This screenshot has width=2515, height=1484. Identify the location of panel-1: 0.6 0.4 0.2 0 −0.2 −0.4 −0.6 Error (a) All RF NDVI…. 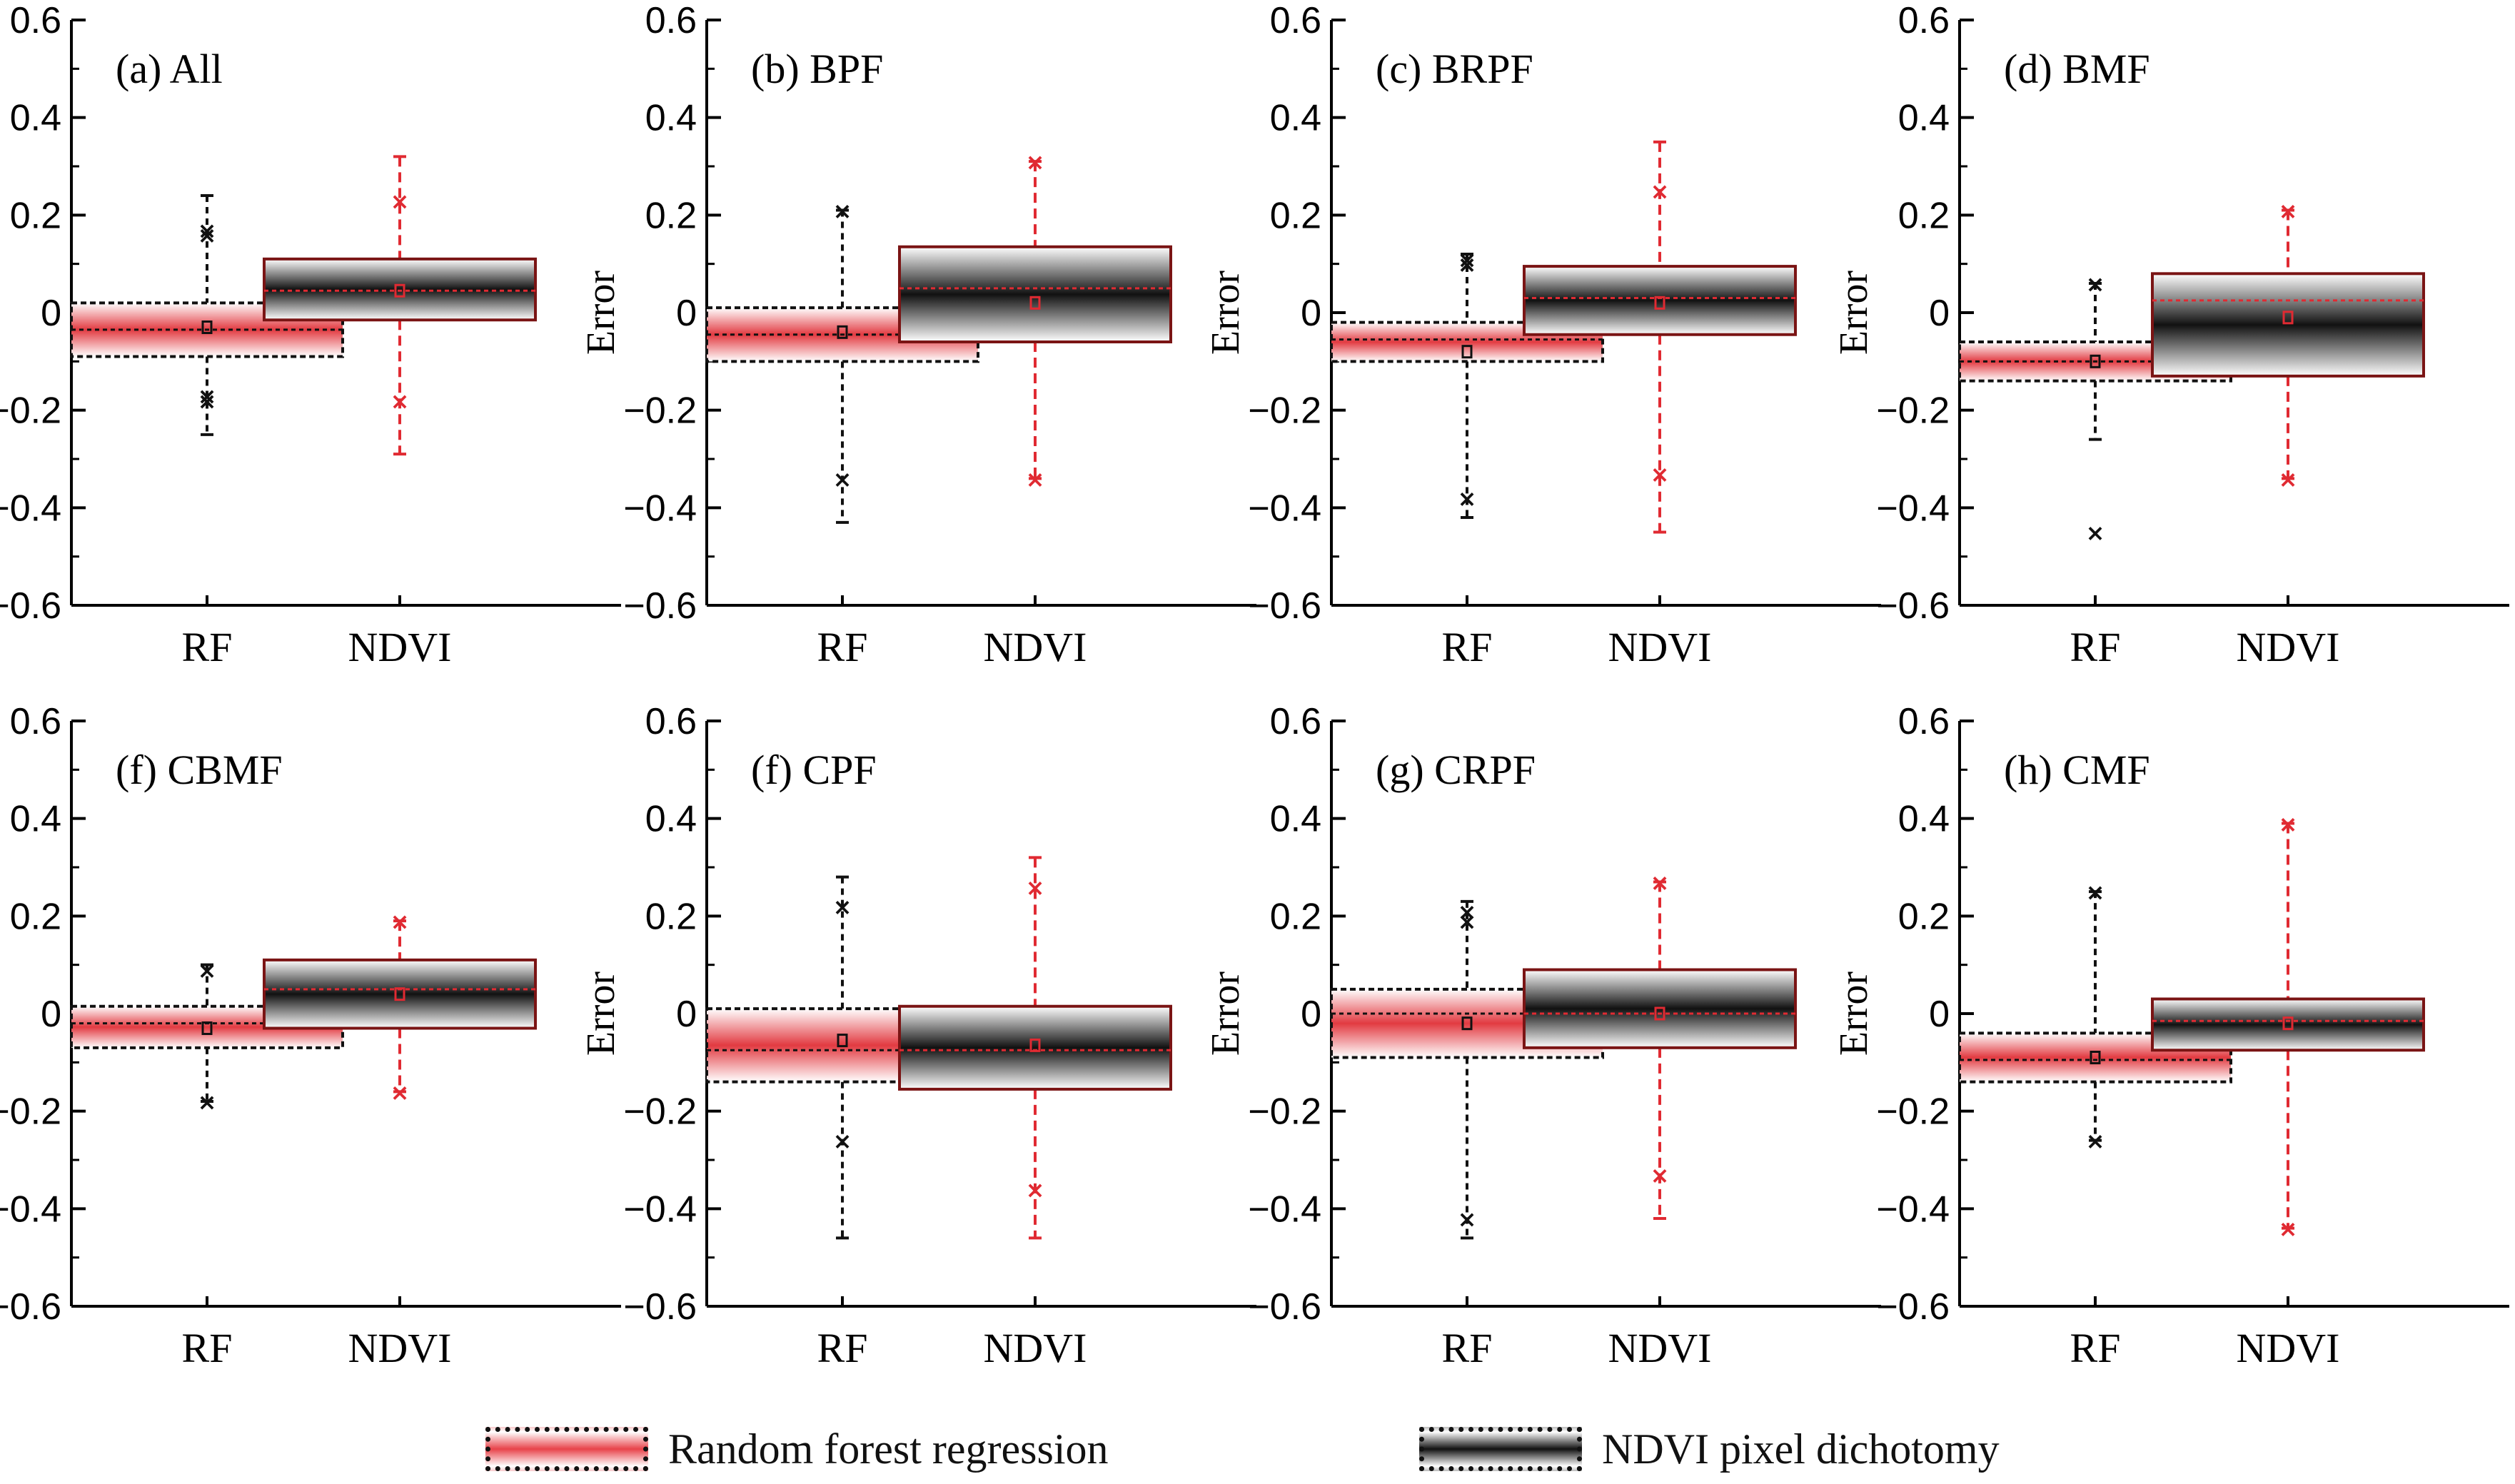
(310, 335).